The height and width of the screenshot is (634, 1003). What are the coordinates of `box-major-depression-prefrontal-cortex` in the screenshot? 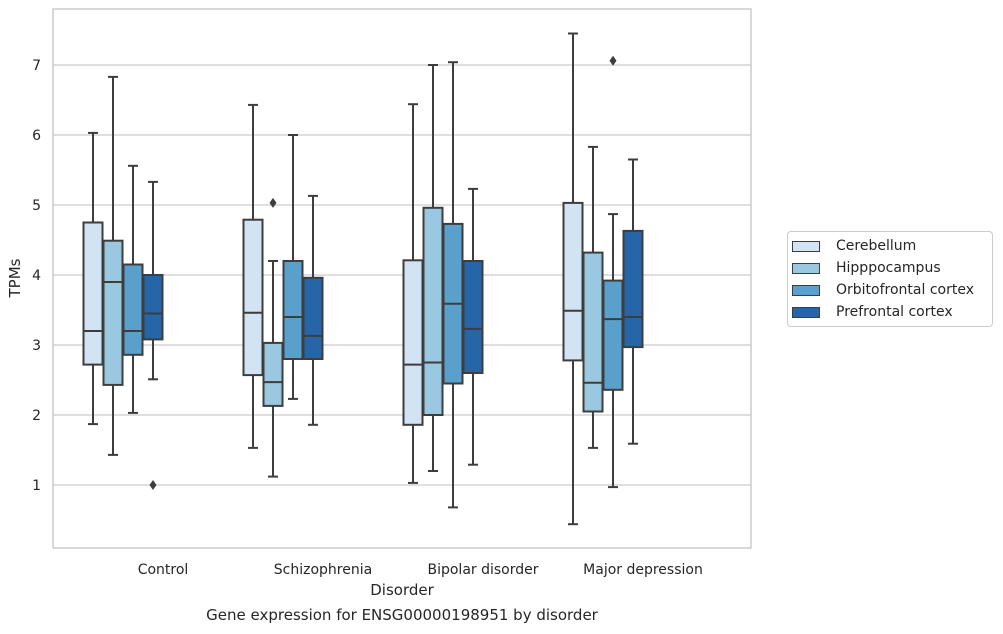 It's located at (633, 301).